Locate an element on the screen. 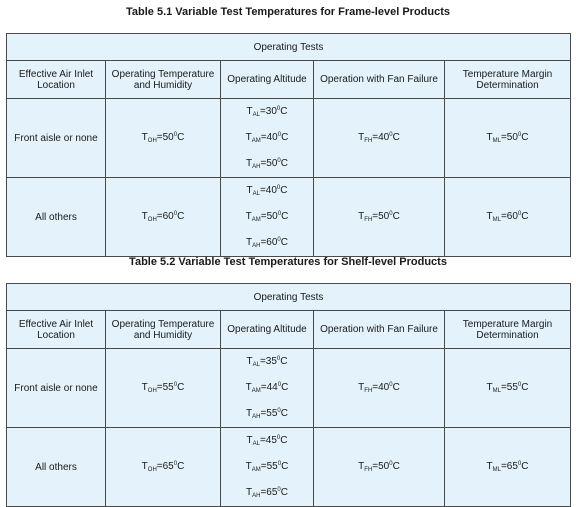 The image size is (576, 507). operating-altitude-cell: TAL=300C TAM=400C TAH=500C is located at coordinates (267, 138).